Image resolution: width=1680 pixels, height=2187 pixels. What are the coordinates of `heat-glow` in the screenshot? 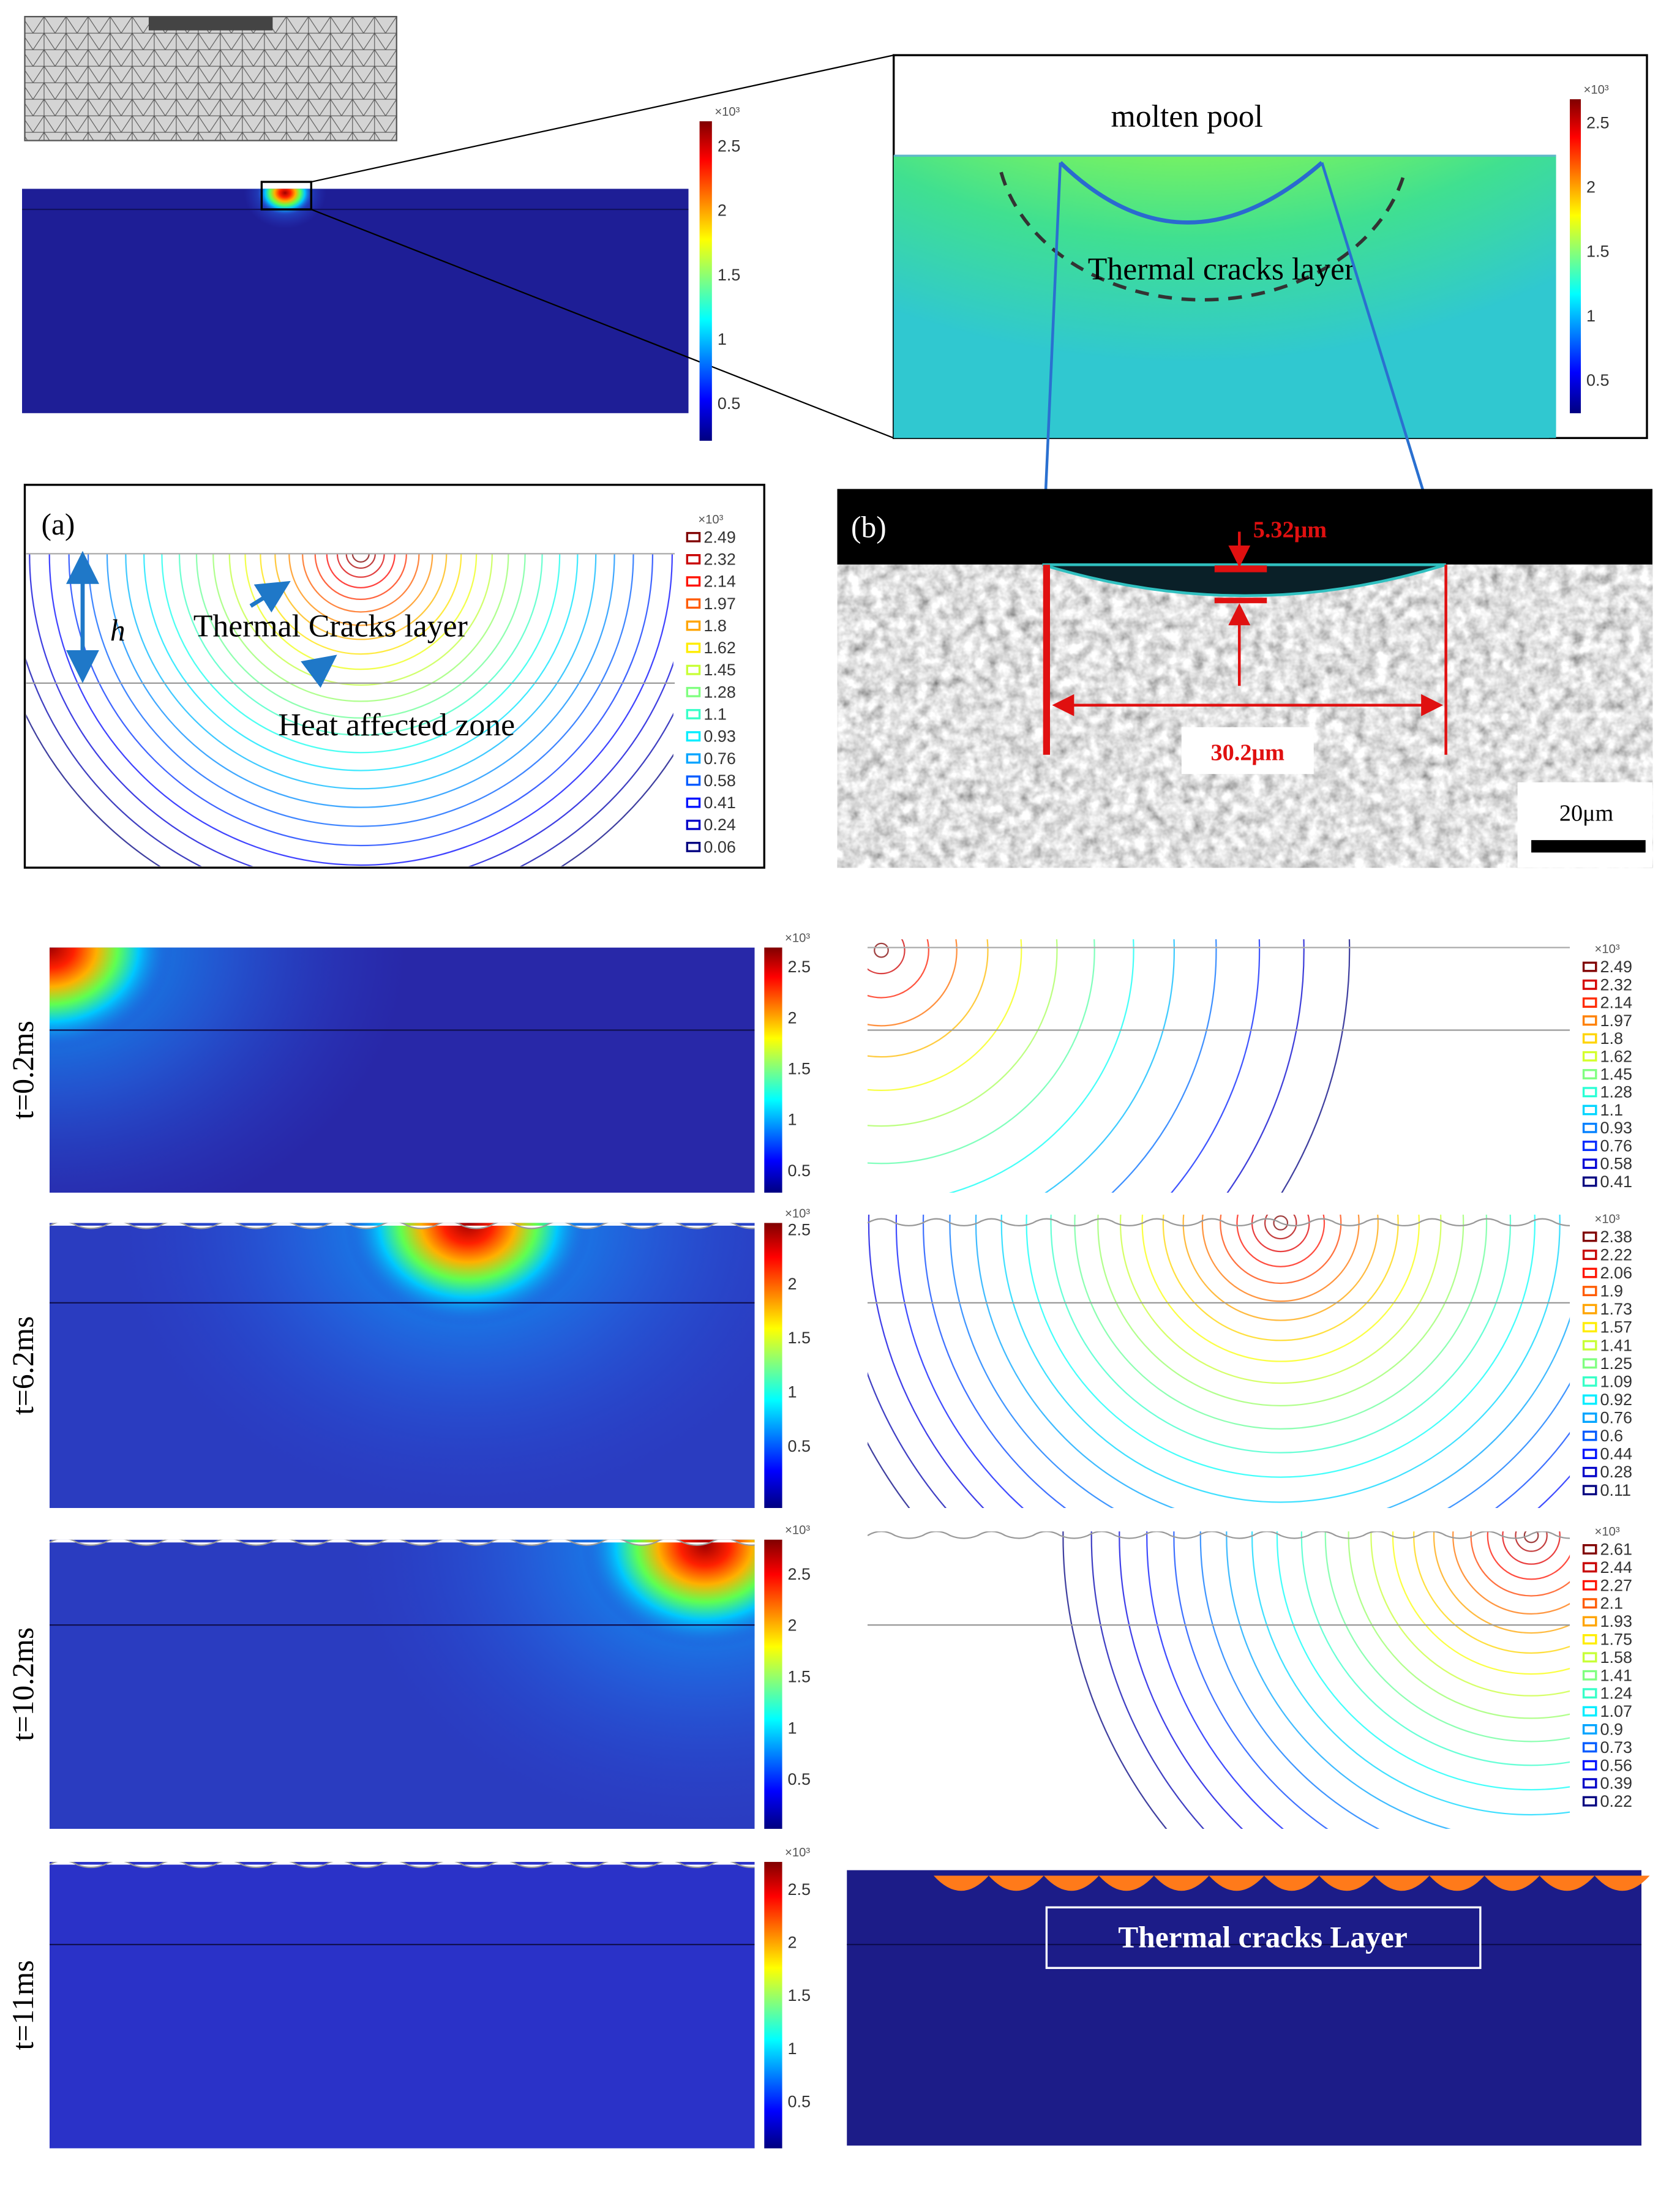 It's located at (432, 1366).